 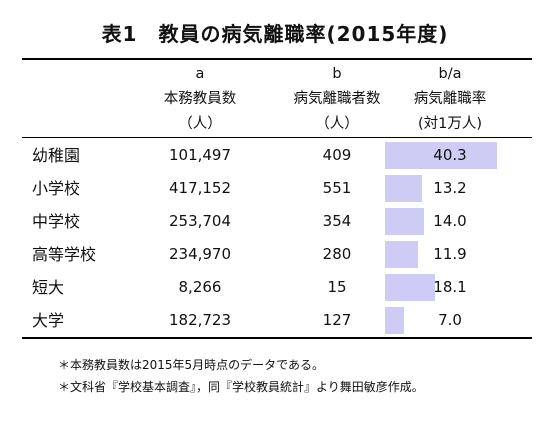 What do you see at coordinates (450, 74) in the screenshot?
I see `column-key: b/a` at bounding box center [450, 74].